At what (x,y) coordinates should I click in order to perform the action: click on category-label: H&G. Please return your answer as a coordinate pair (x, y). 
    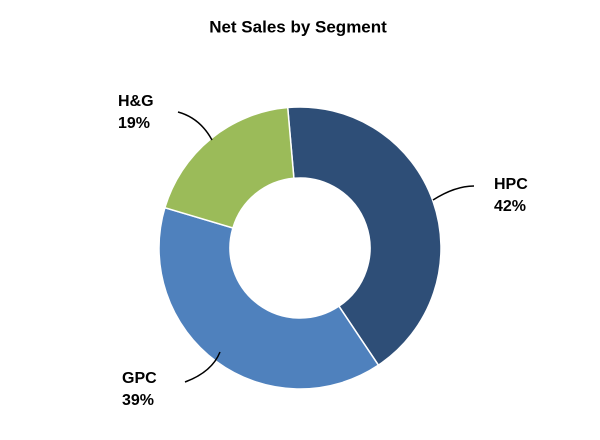
    Looking at the image, I should click on (136, 101).